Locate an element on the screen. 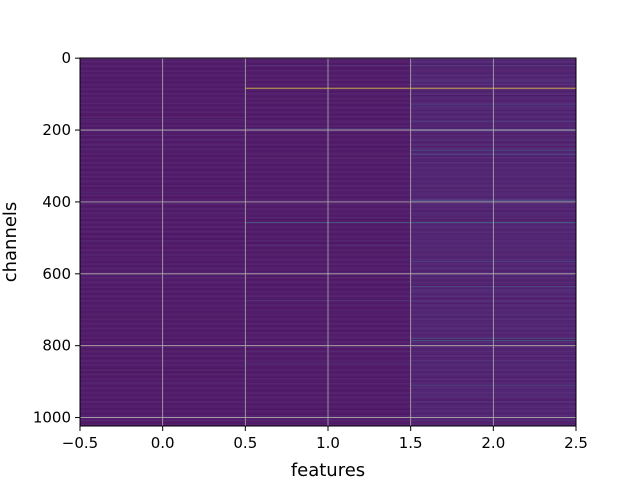 The height and width of the screenshot is (484, 640). x-axis-label: features is located at coordinates (328, 470).